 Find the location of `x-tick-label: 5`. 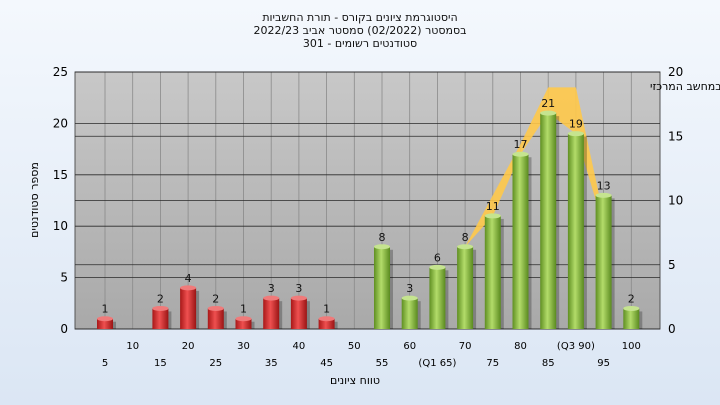

x-tick-label: 5 is located at coordinates (105, 363).